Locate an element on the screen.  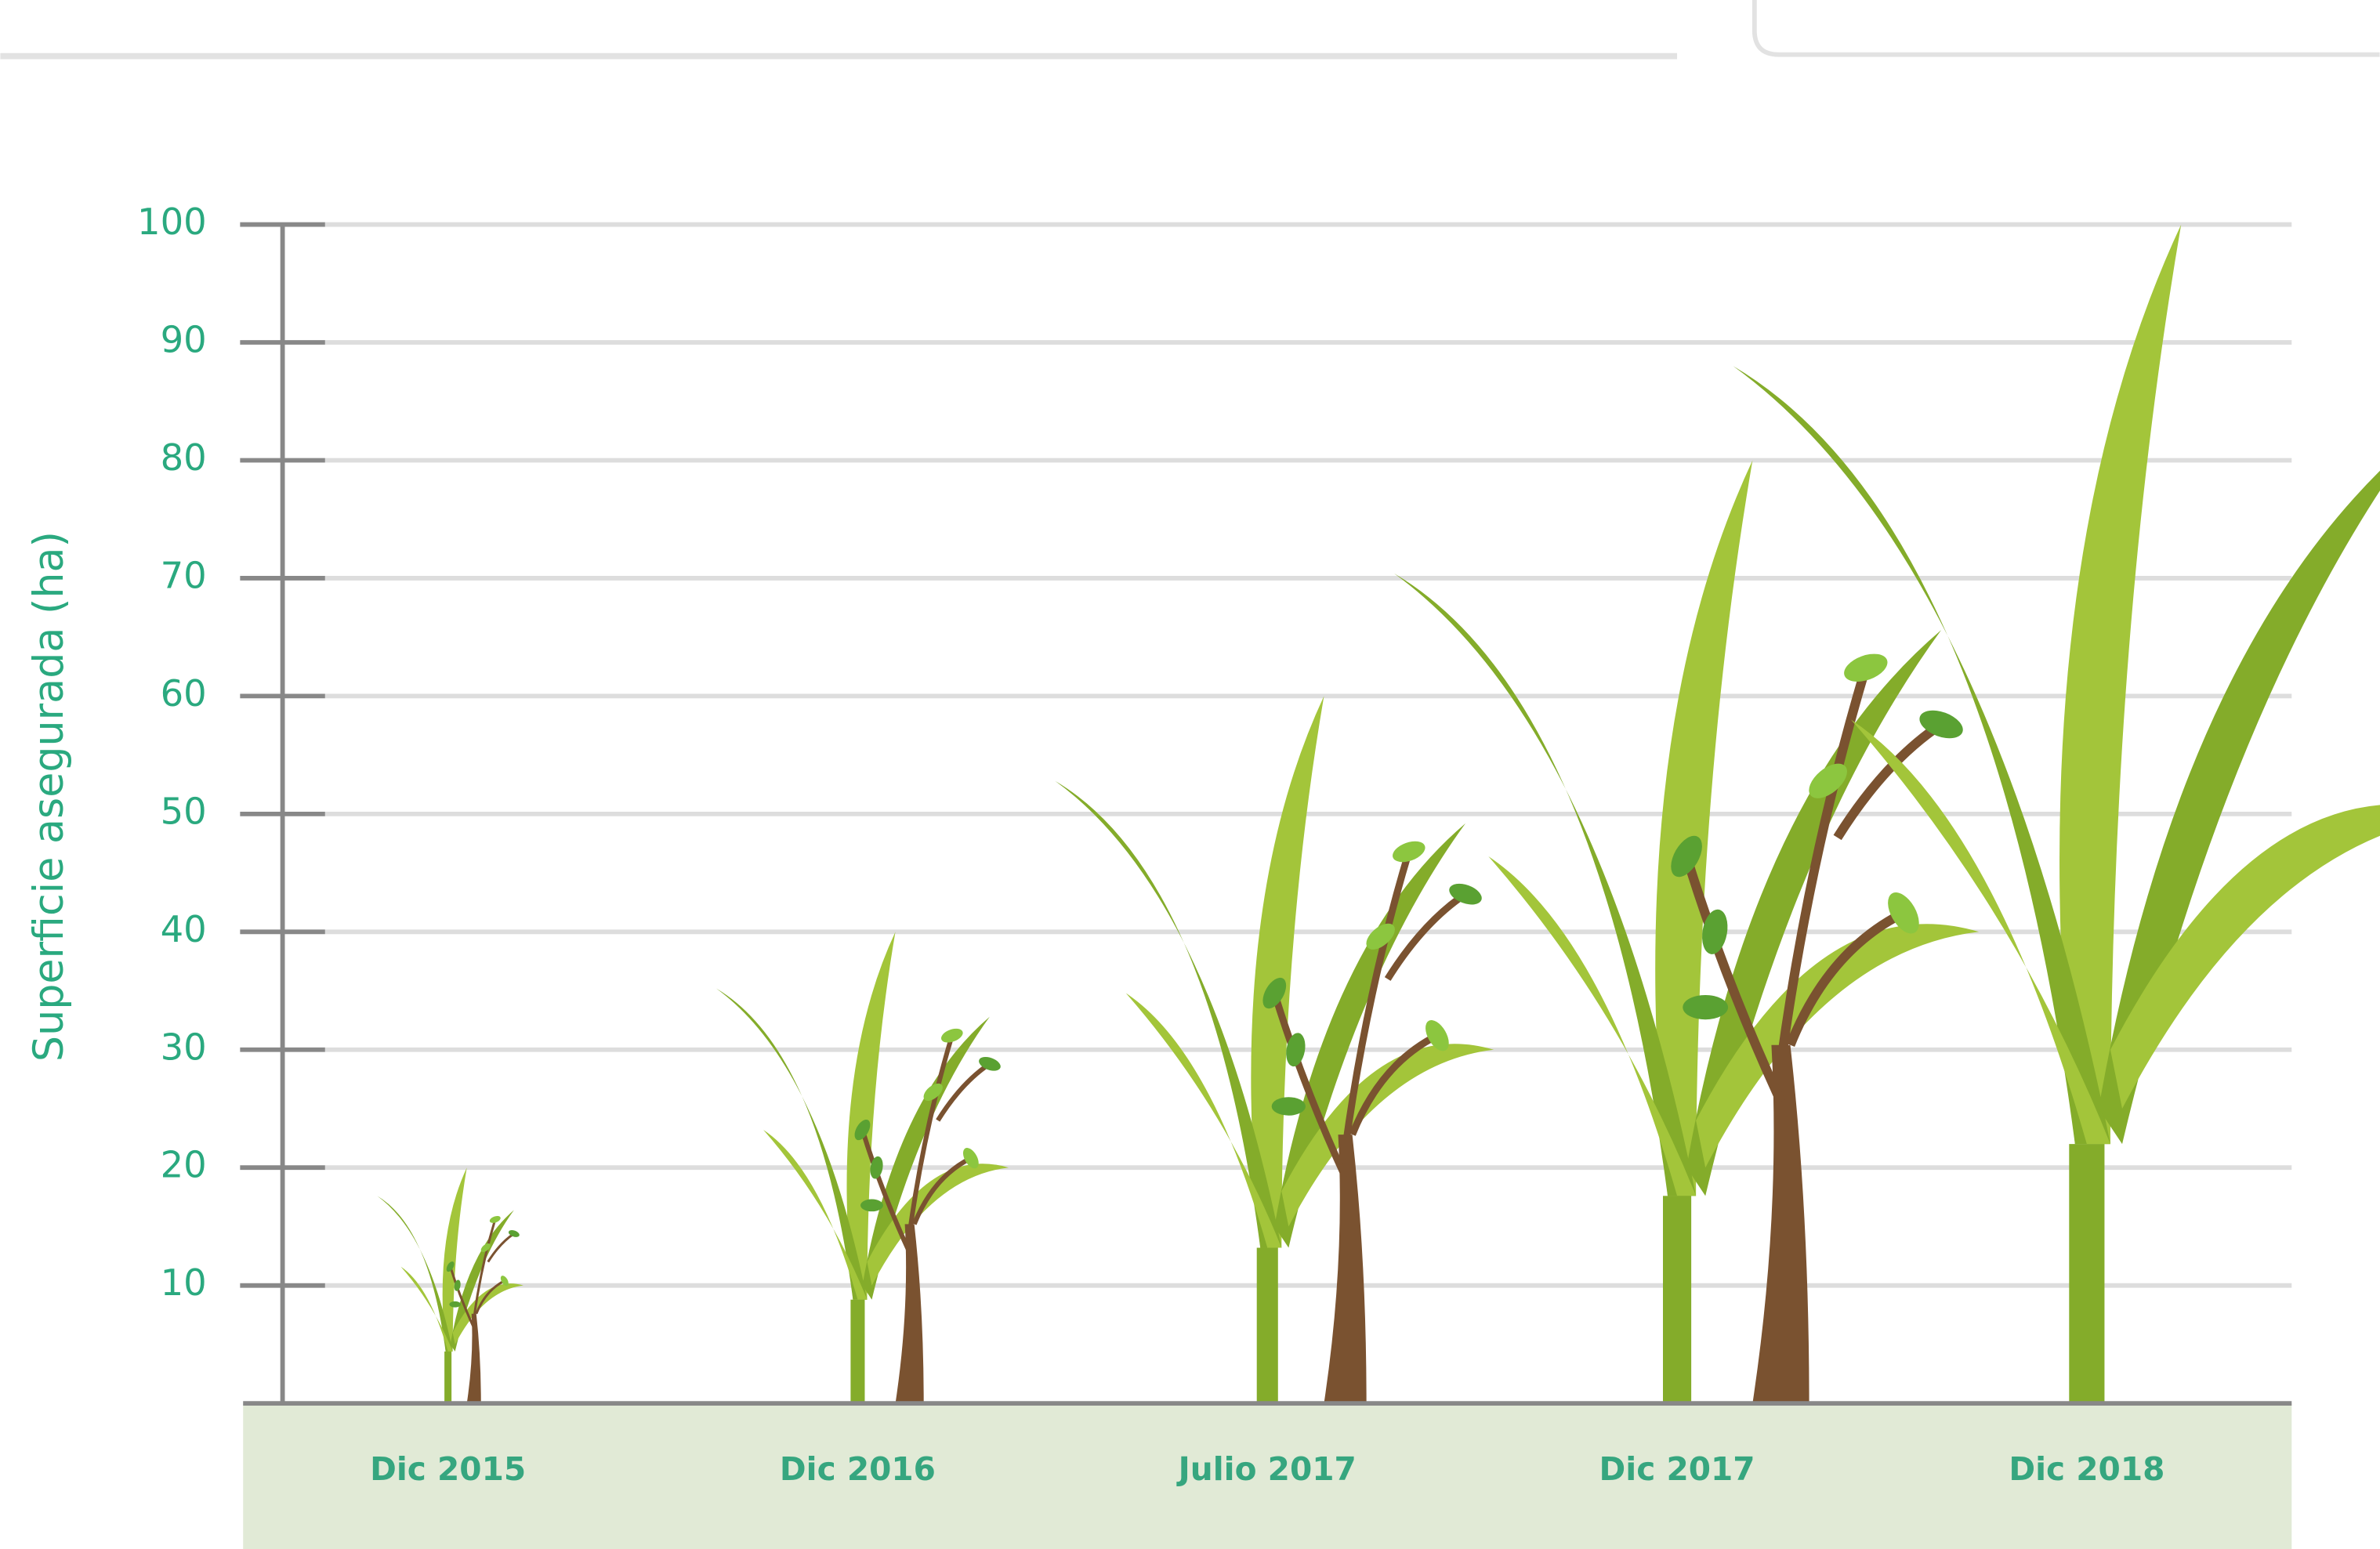
header-box is located at coordinates (2065, 29).